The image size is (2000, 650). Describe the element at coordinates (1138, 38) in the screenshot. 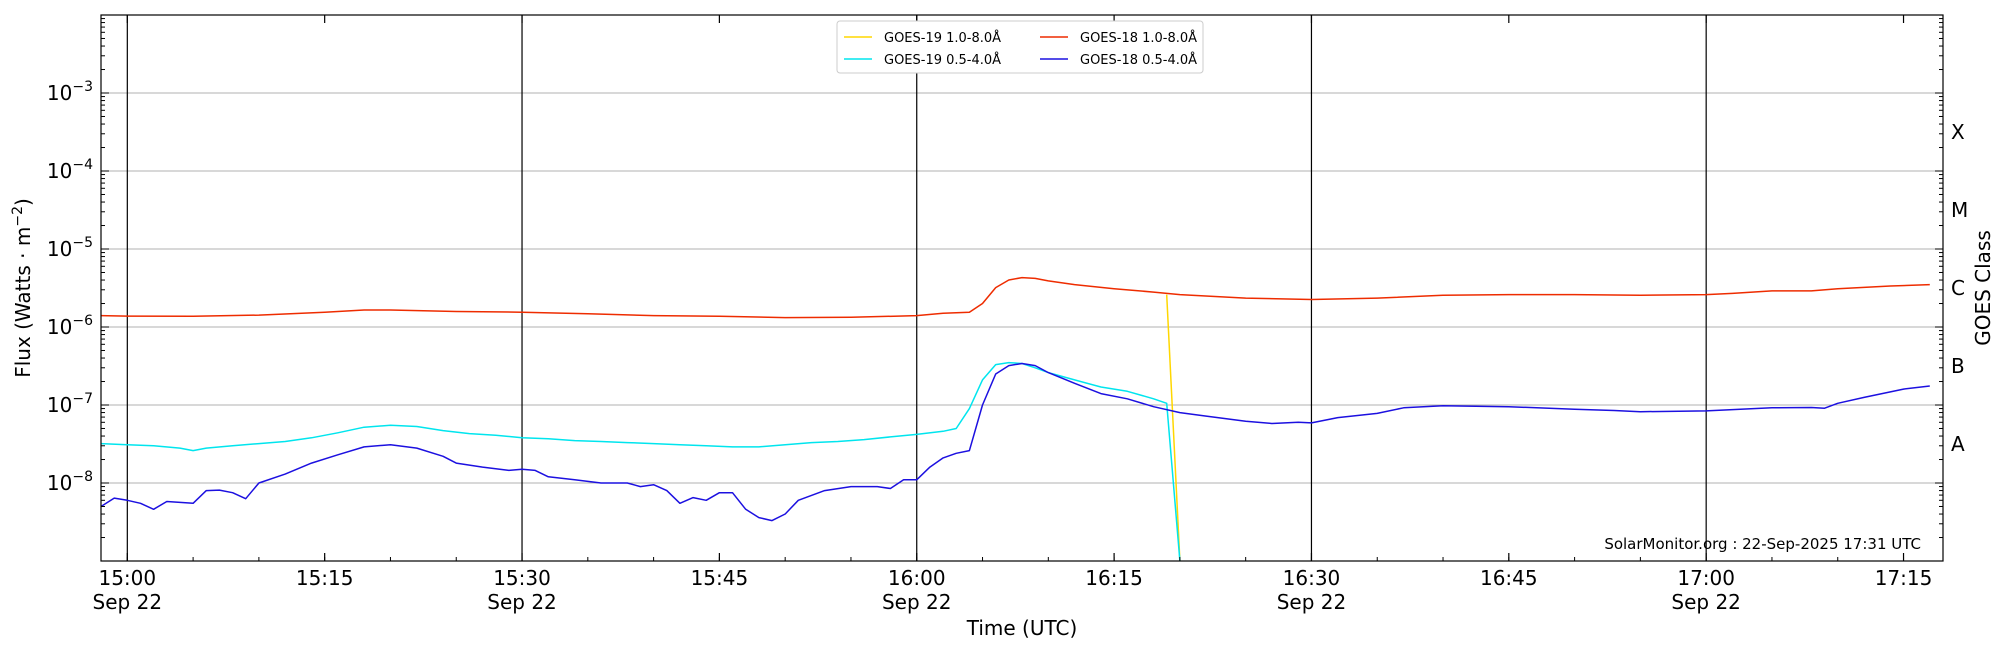

I see `legend-label: GOES-18 1.0-8.0Å` at that location.